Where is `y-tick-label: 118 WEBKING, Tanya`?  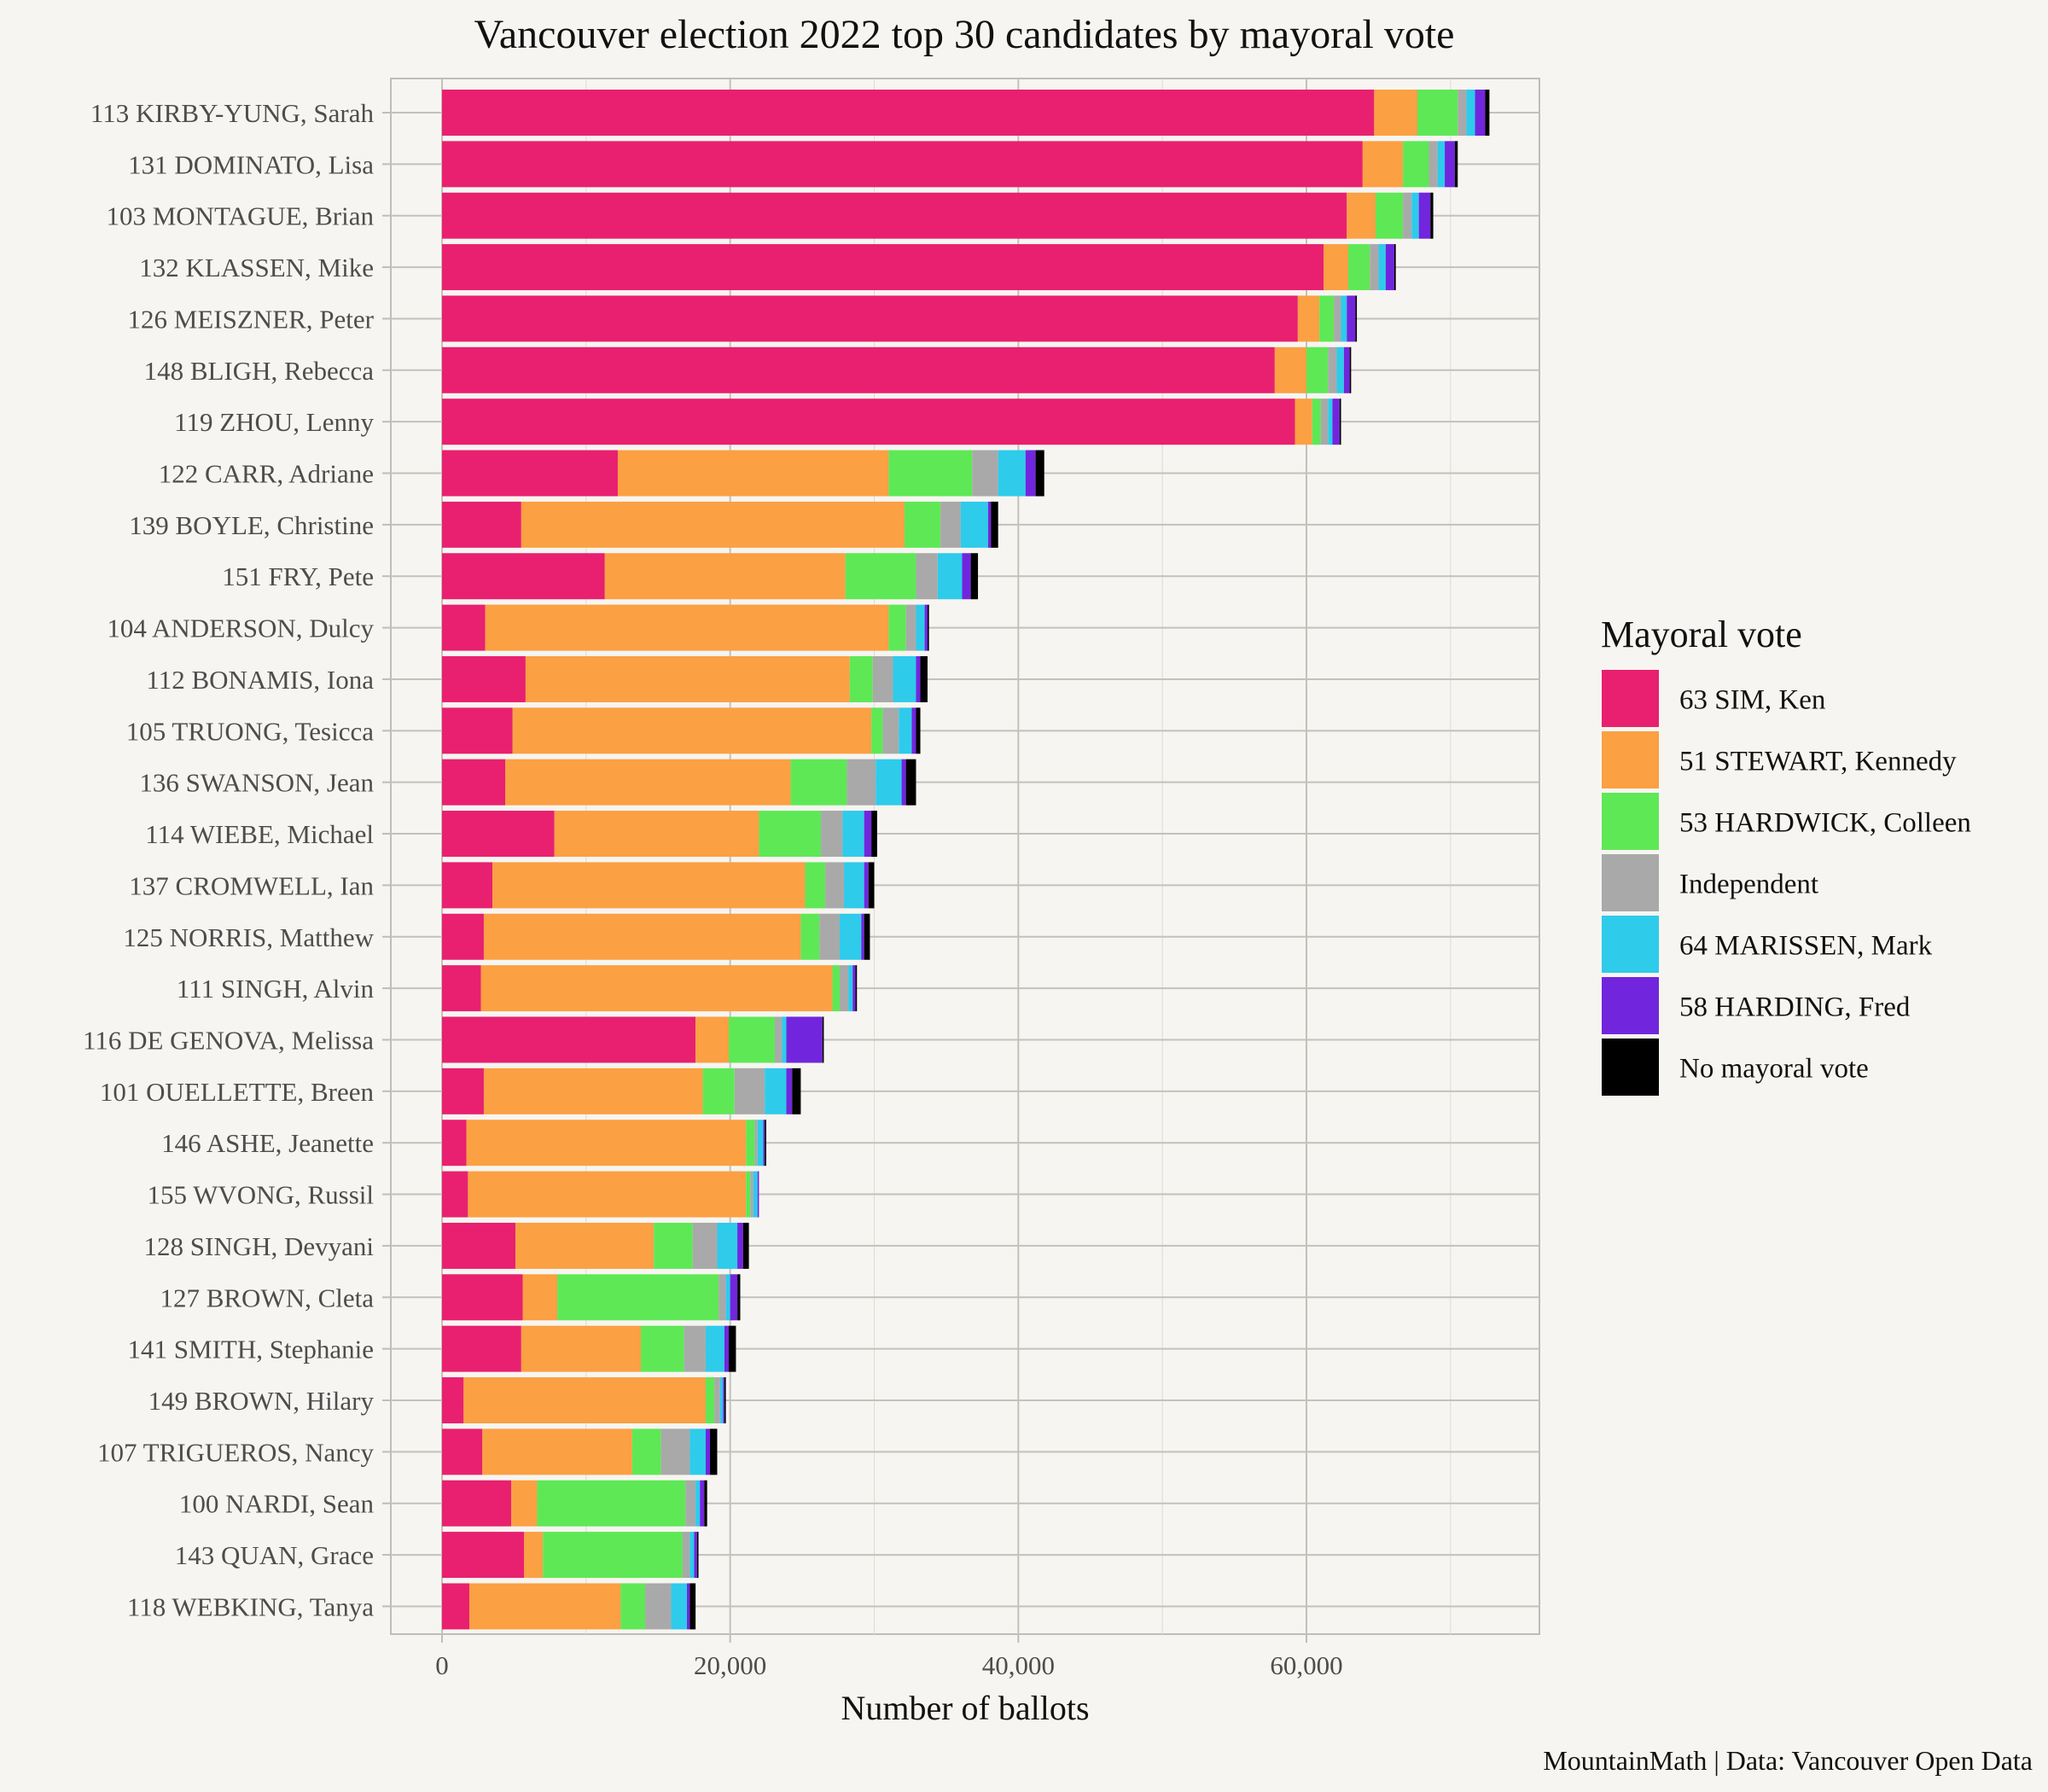
y-tick-label: 118 WEBKING, Tanya is located at coordinates (251, 1606).